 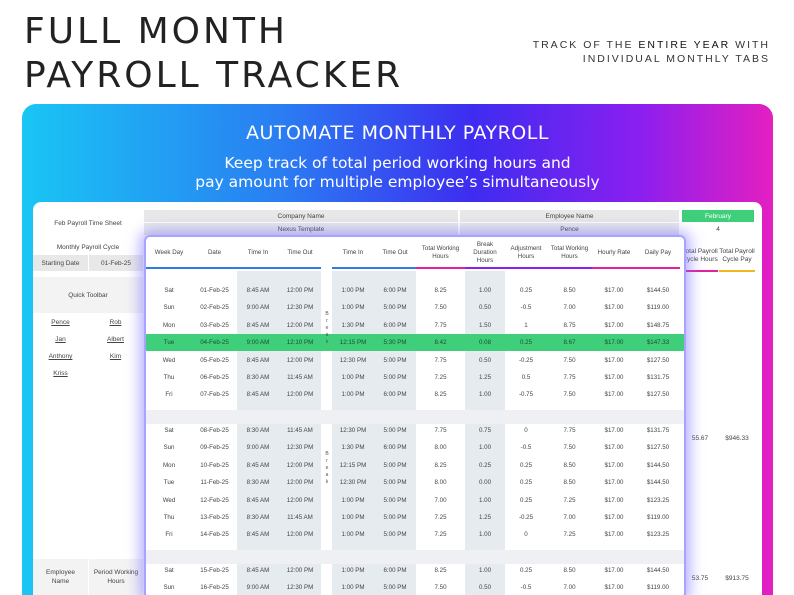 What do you see at coordinates (676, 59) in the screenshot?
I see `tagline-line-2: INDIVIDUAL MONTHLY TABS` at bounding box center [676, 59].